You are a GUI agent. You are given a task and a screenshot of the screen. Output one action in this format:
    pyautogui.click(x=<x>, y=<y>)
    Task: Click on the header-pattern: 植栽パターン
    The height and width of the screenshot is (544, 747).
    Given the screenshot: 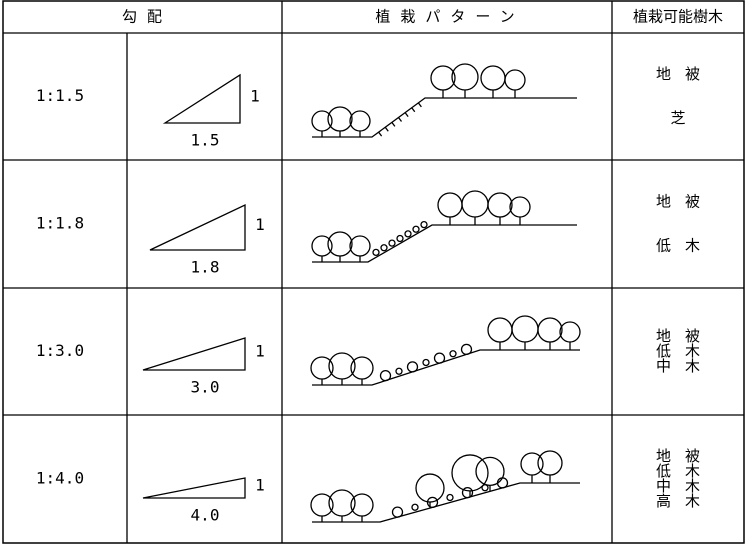 What is the action you would take?
    pyautogui.click(x=449, y=17)
    